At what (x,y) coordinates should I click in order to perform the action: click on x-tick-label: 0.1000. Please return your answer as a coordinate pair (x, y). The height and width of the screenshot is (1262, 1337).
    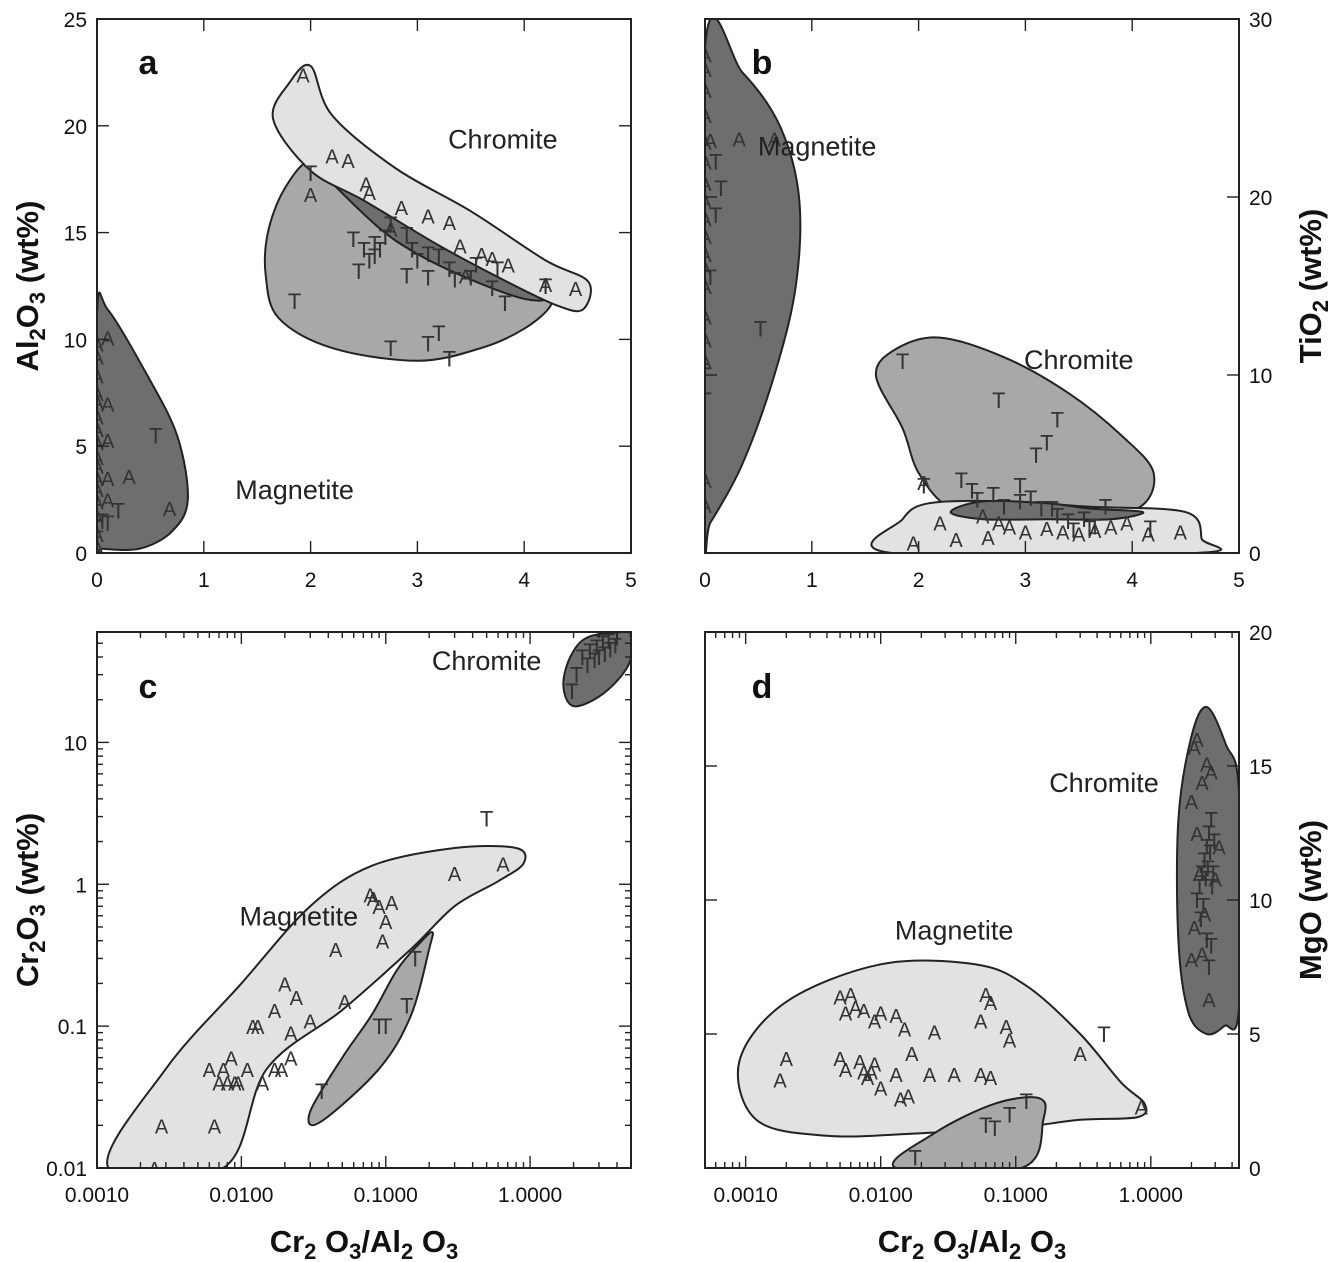
    Looking at the image, I should click on (1016, 1195).